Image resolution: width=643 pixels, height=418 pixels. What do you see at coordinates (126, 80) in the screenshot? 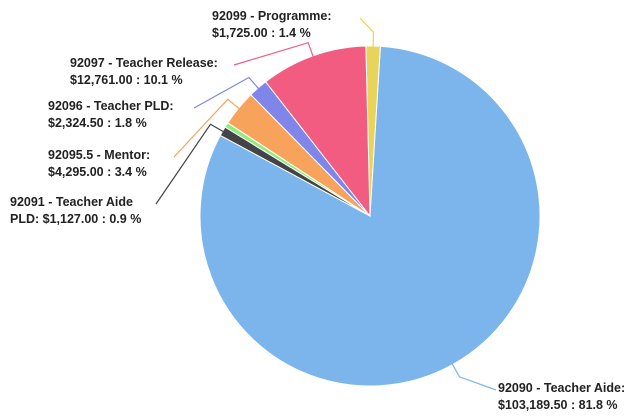
I see `data-label-value: $12,761.00 : 10.1 %` at bounding box center [126, 80].